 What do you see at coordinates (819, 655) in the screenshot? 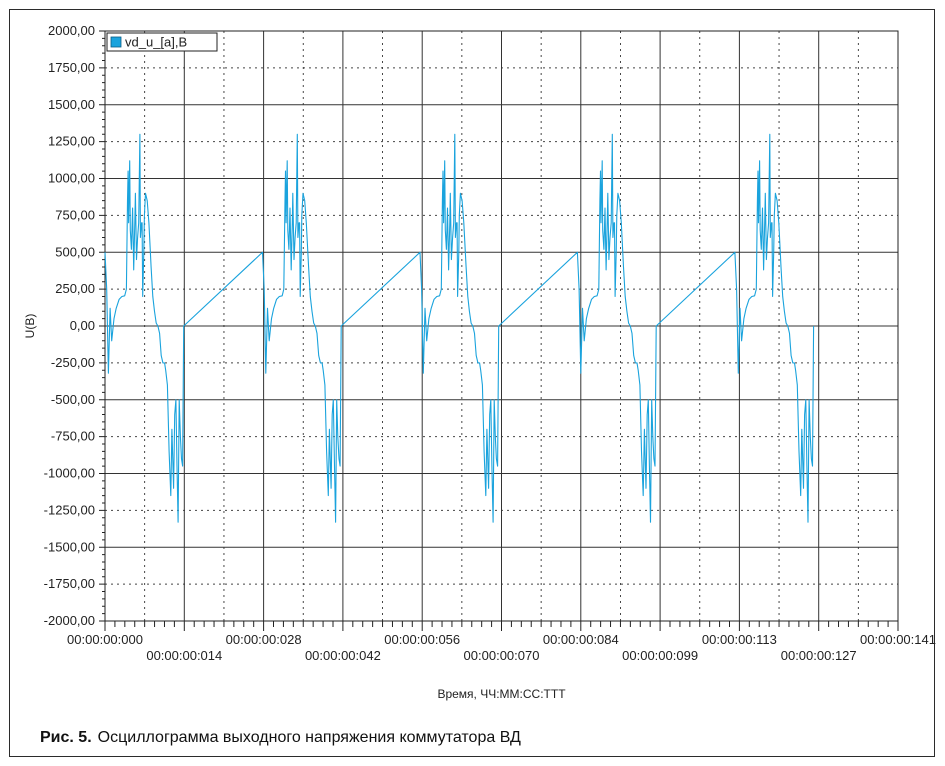
I see `x-tick-label: 00:00:00:127` at bounding box center [819, 655].